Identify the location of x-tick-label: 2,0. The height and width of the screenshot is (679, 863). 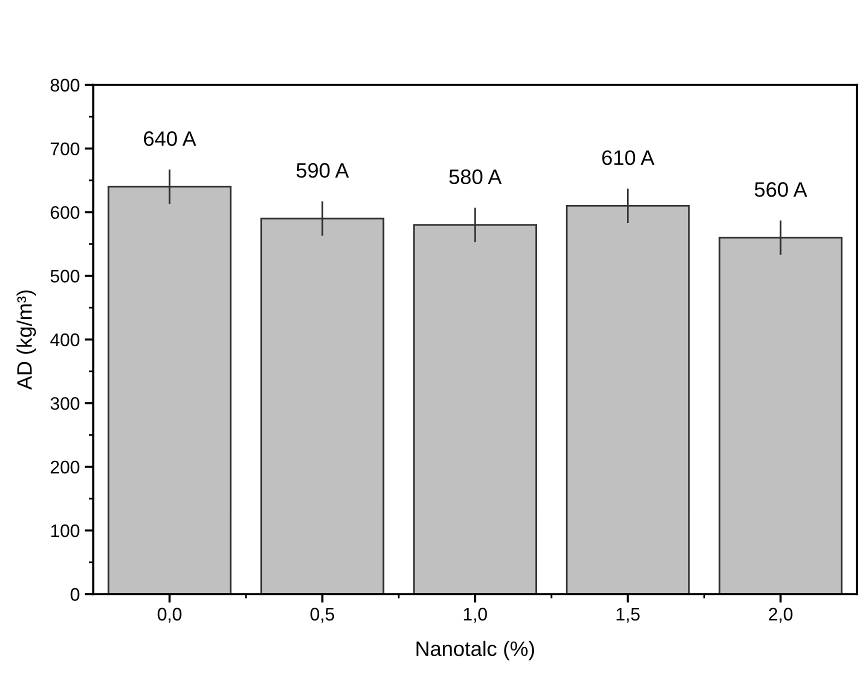
(780, 615).